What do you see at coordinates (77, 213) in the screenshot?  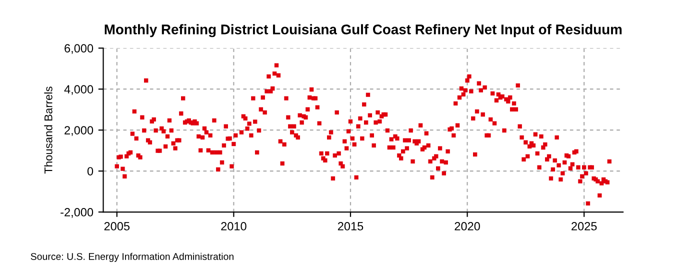 I see `y-tick-label: -2,000` at bounding box center [77, 213].